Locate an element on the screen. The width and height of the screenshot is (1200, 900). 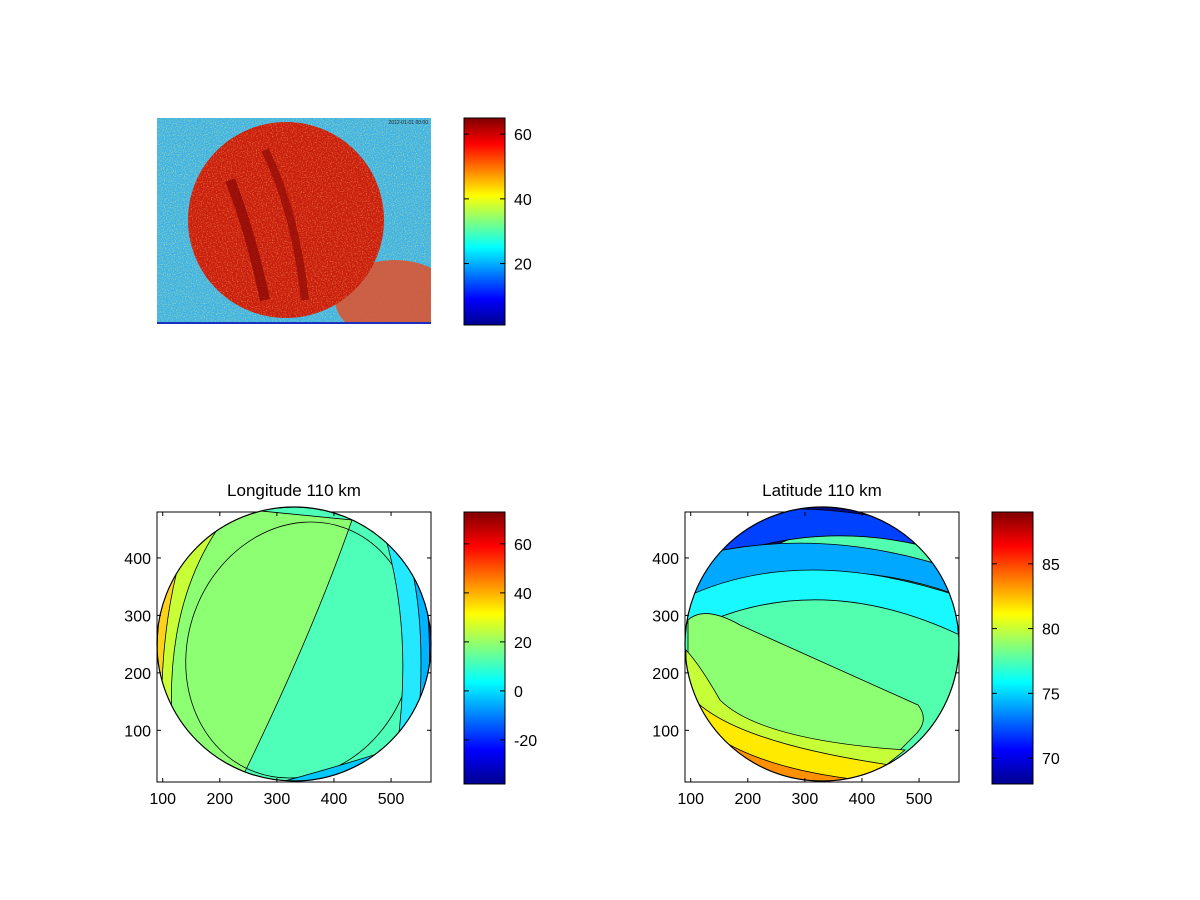
raw-image-panel: 2012-01-01 00:00 20 40 60 is located at coordinates (344, 221).